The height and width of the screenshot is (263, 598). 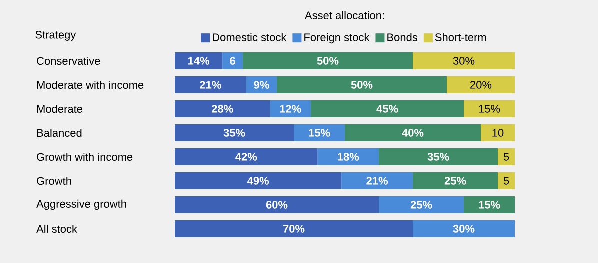 What do you see at coordinates (344, 15) in the screenshot?
I see `legend-title: Asset allocation:` at bounding box center [344, 15].